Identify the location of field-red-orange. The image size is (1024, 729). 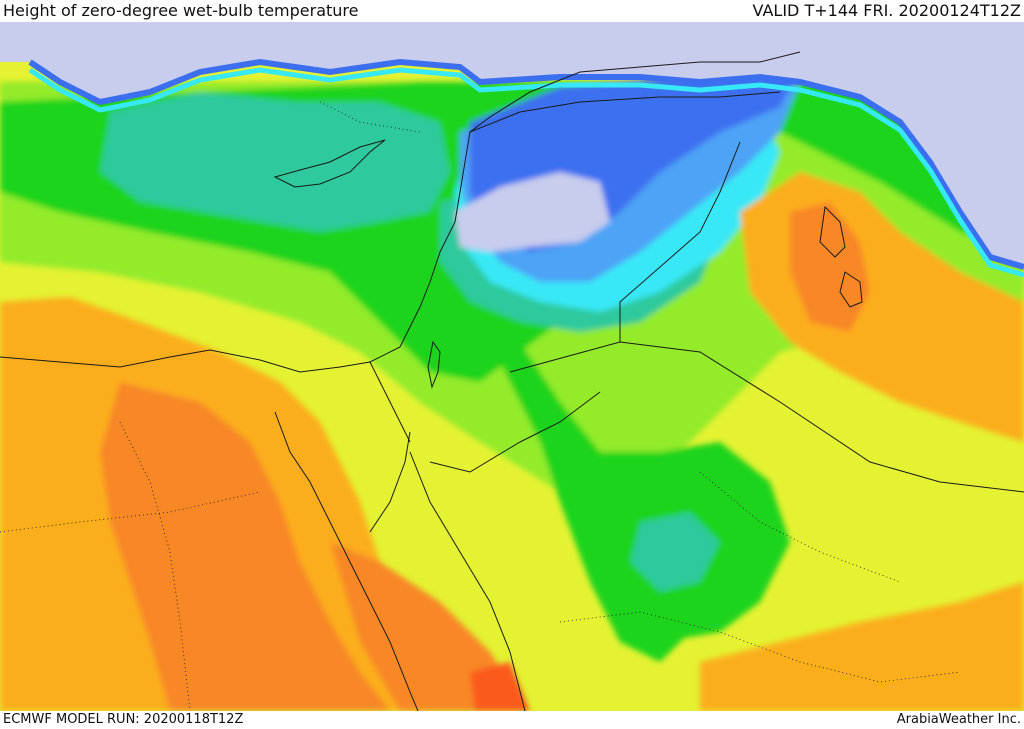
(500, 686).